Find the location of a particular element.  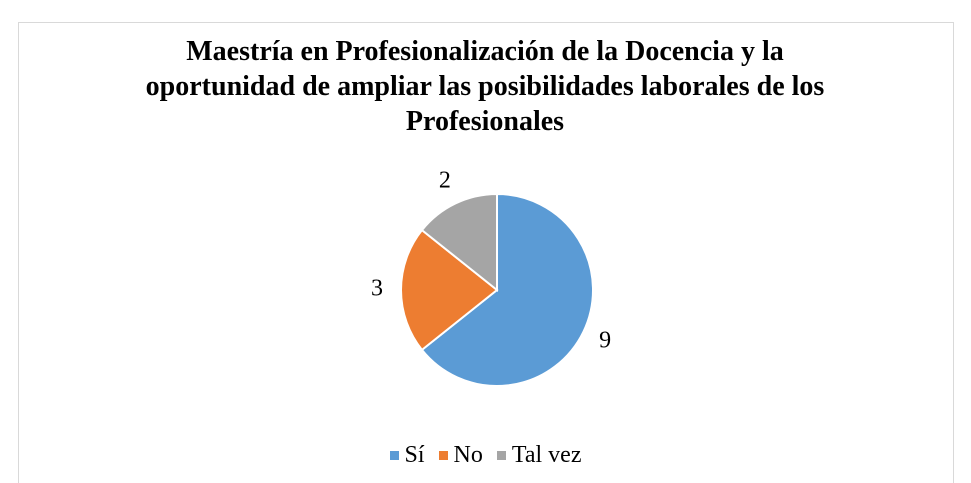

legend-item: Tal vez is located at coordinates (539, 455).